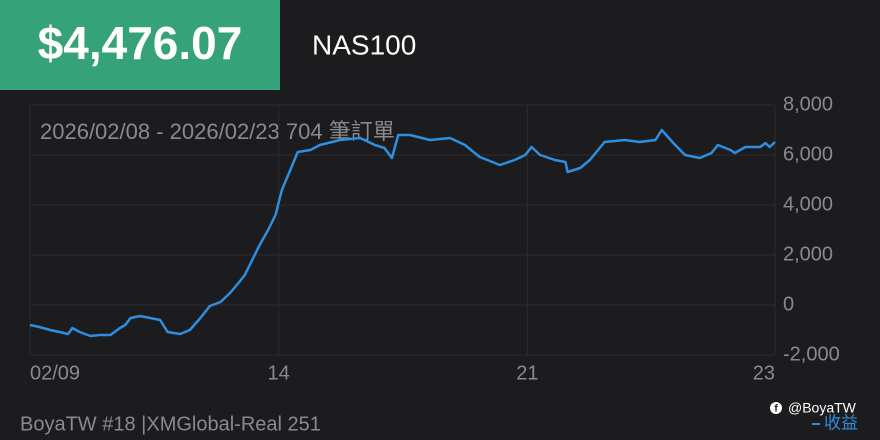  I want to click on y-tick-label: -2,000, so click(811, 354).